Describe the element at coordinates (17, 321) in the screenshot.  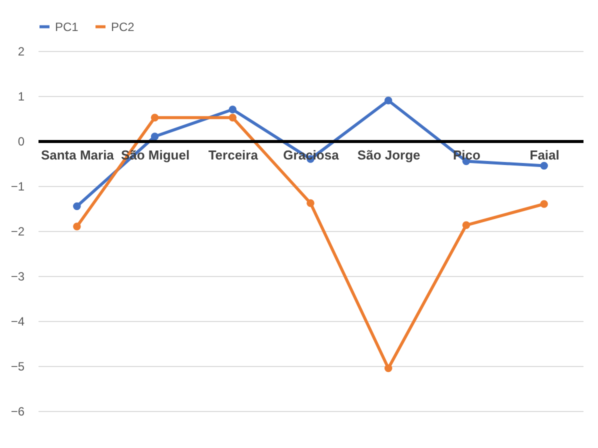
I see `y-tick-label: −4` at that location.